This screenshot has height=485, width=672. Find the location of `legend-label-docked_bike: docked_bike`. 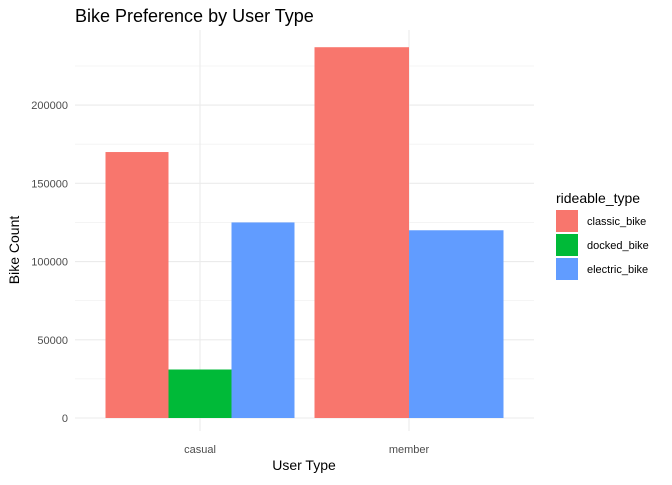

legend-label-docked_bike: docked_bike is located at coordinates (618, 246).